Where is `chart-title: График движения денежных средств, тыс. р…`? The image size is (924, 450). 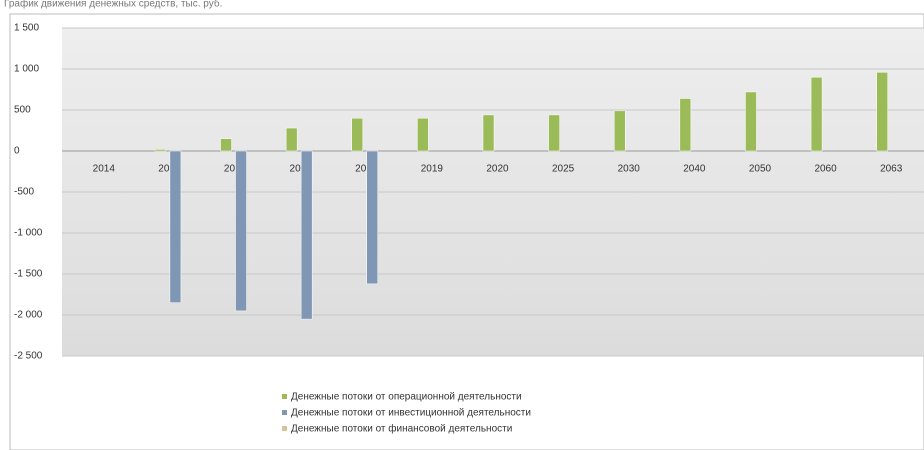
chart-title: График движения денежных средств, тыс. р… is located at coordinates (113, 5).